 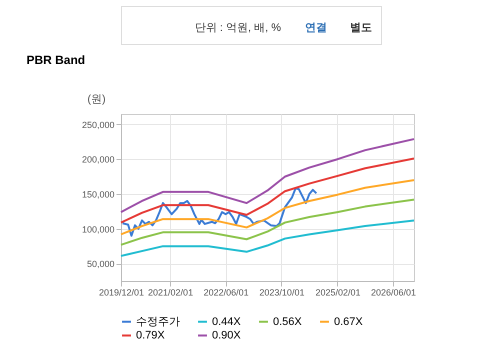 I want to click on y-tick-label: 100,000, so click(x=98, y=229).